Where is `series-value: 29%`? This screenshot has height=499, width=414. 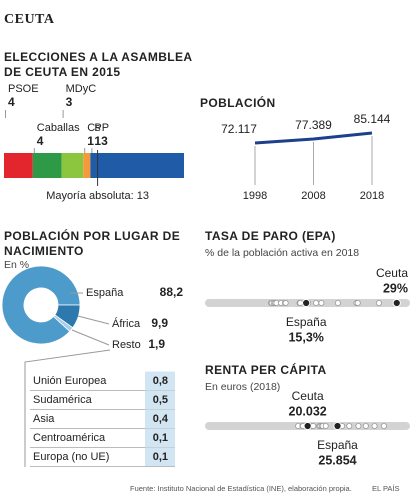 series-value: 29% is located at coordinates (395, 288).